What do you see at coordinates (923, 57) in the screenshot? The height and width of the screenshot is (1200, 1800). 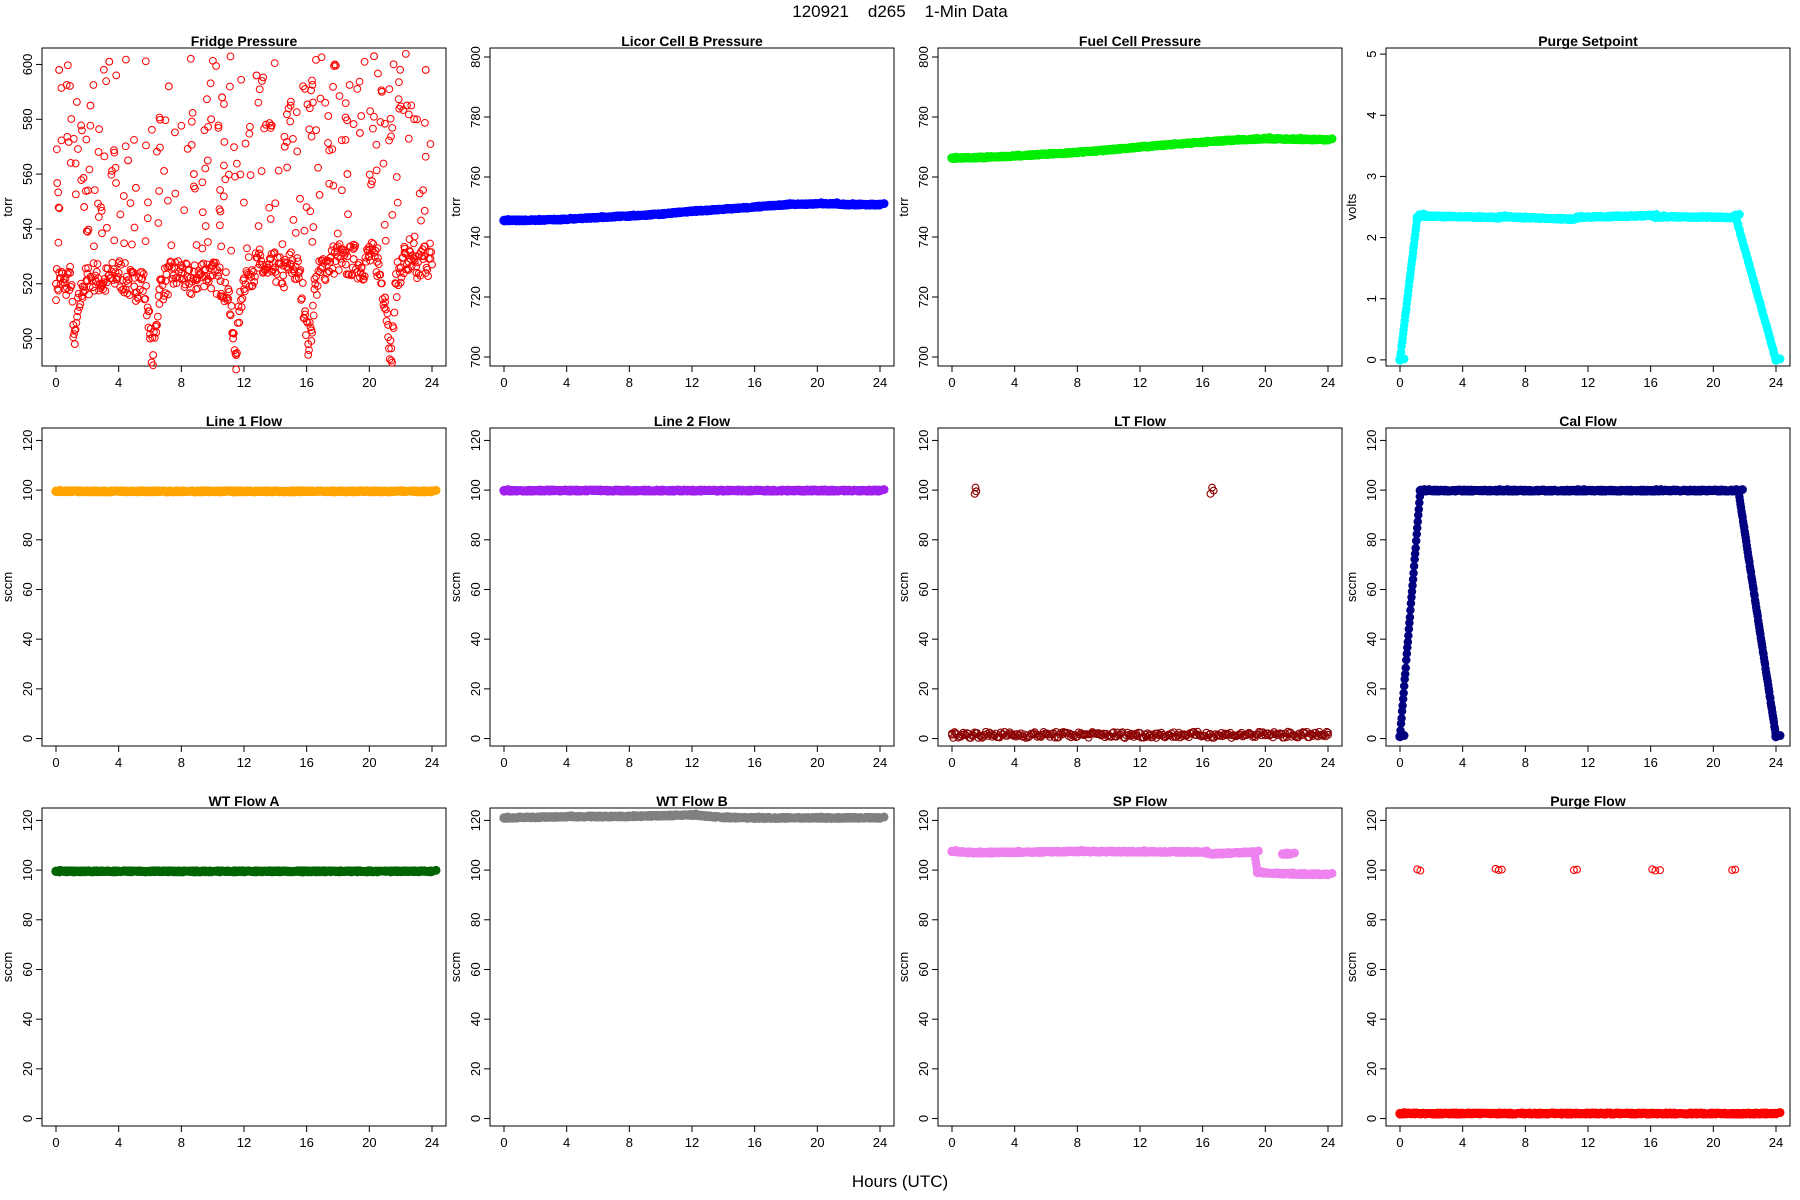 I see `y-tick-label: 800` at bounding box center [923, 57].